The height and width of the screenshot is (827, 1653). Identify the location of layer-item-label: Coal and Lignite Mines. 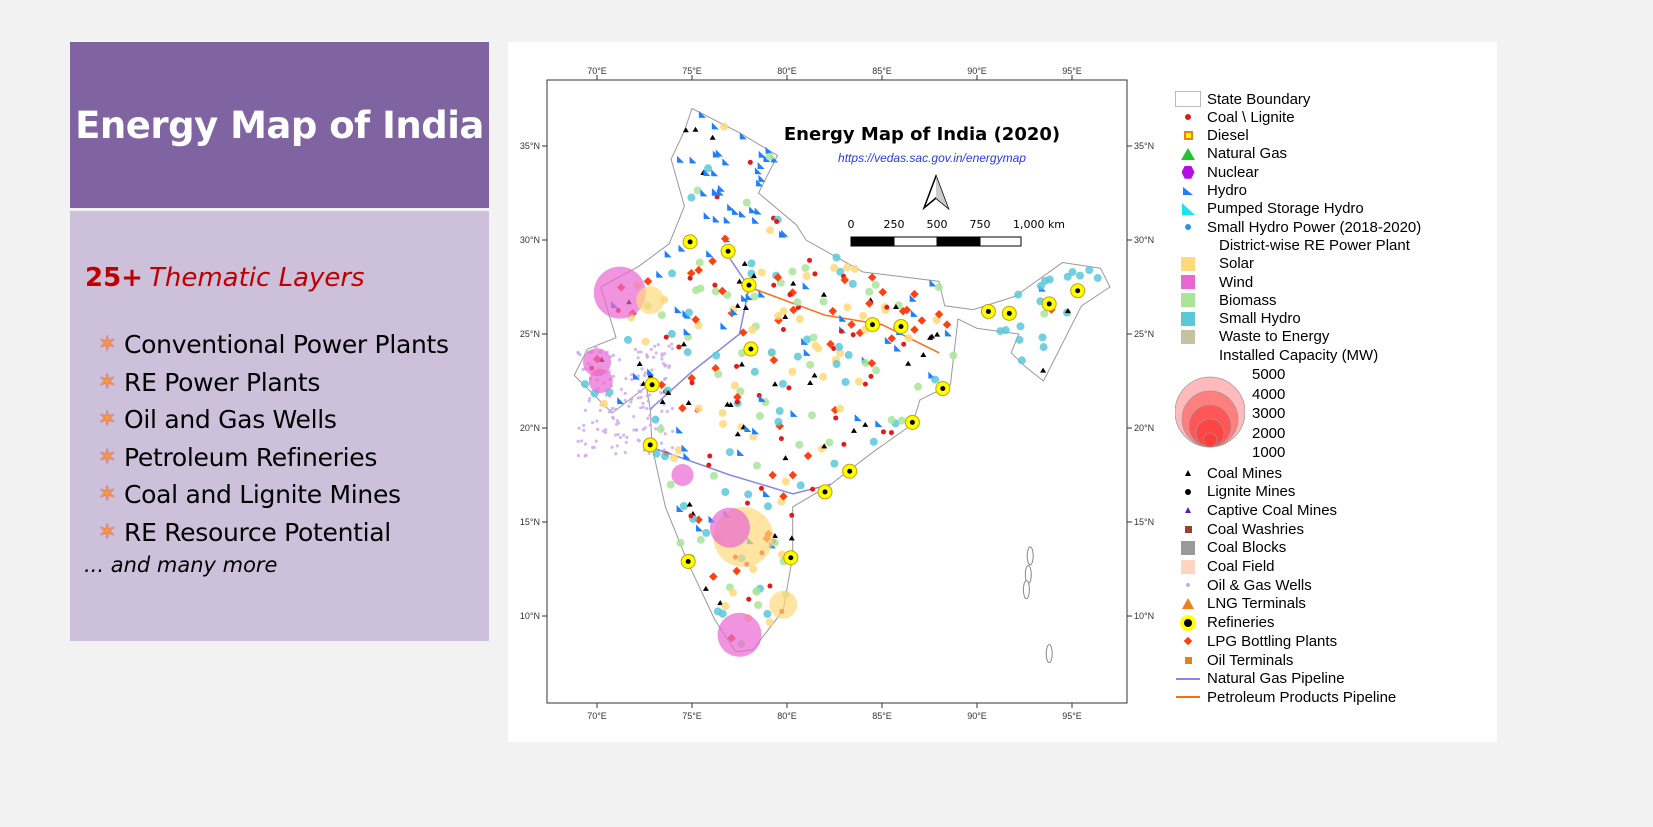
(262, 495).